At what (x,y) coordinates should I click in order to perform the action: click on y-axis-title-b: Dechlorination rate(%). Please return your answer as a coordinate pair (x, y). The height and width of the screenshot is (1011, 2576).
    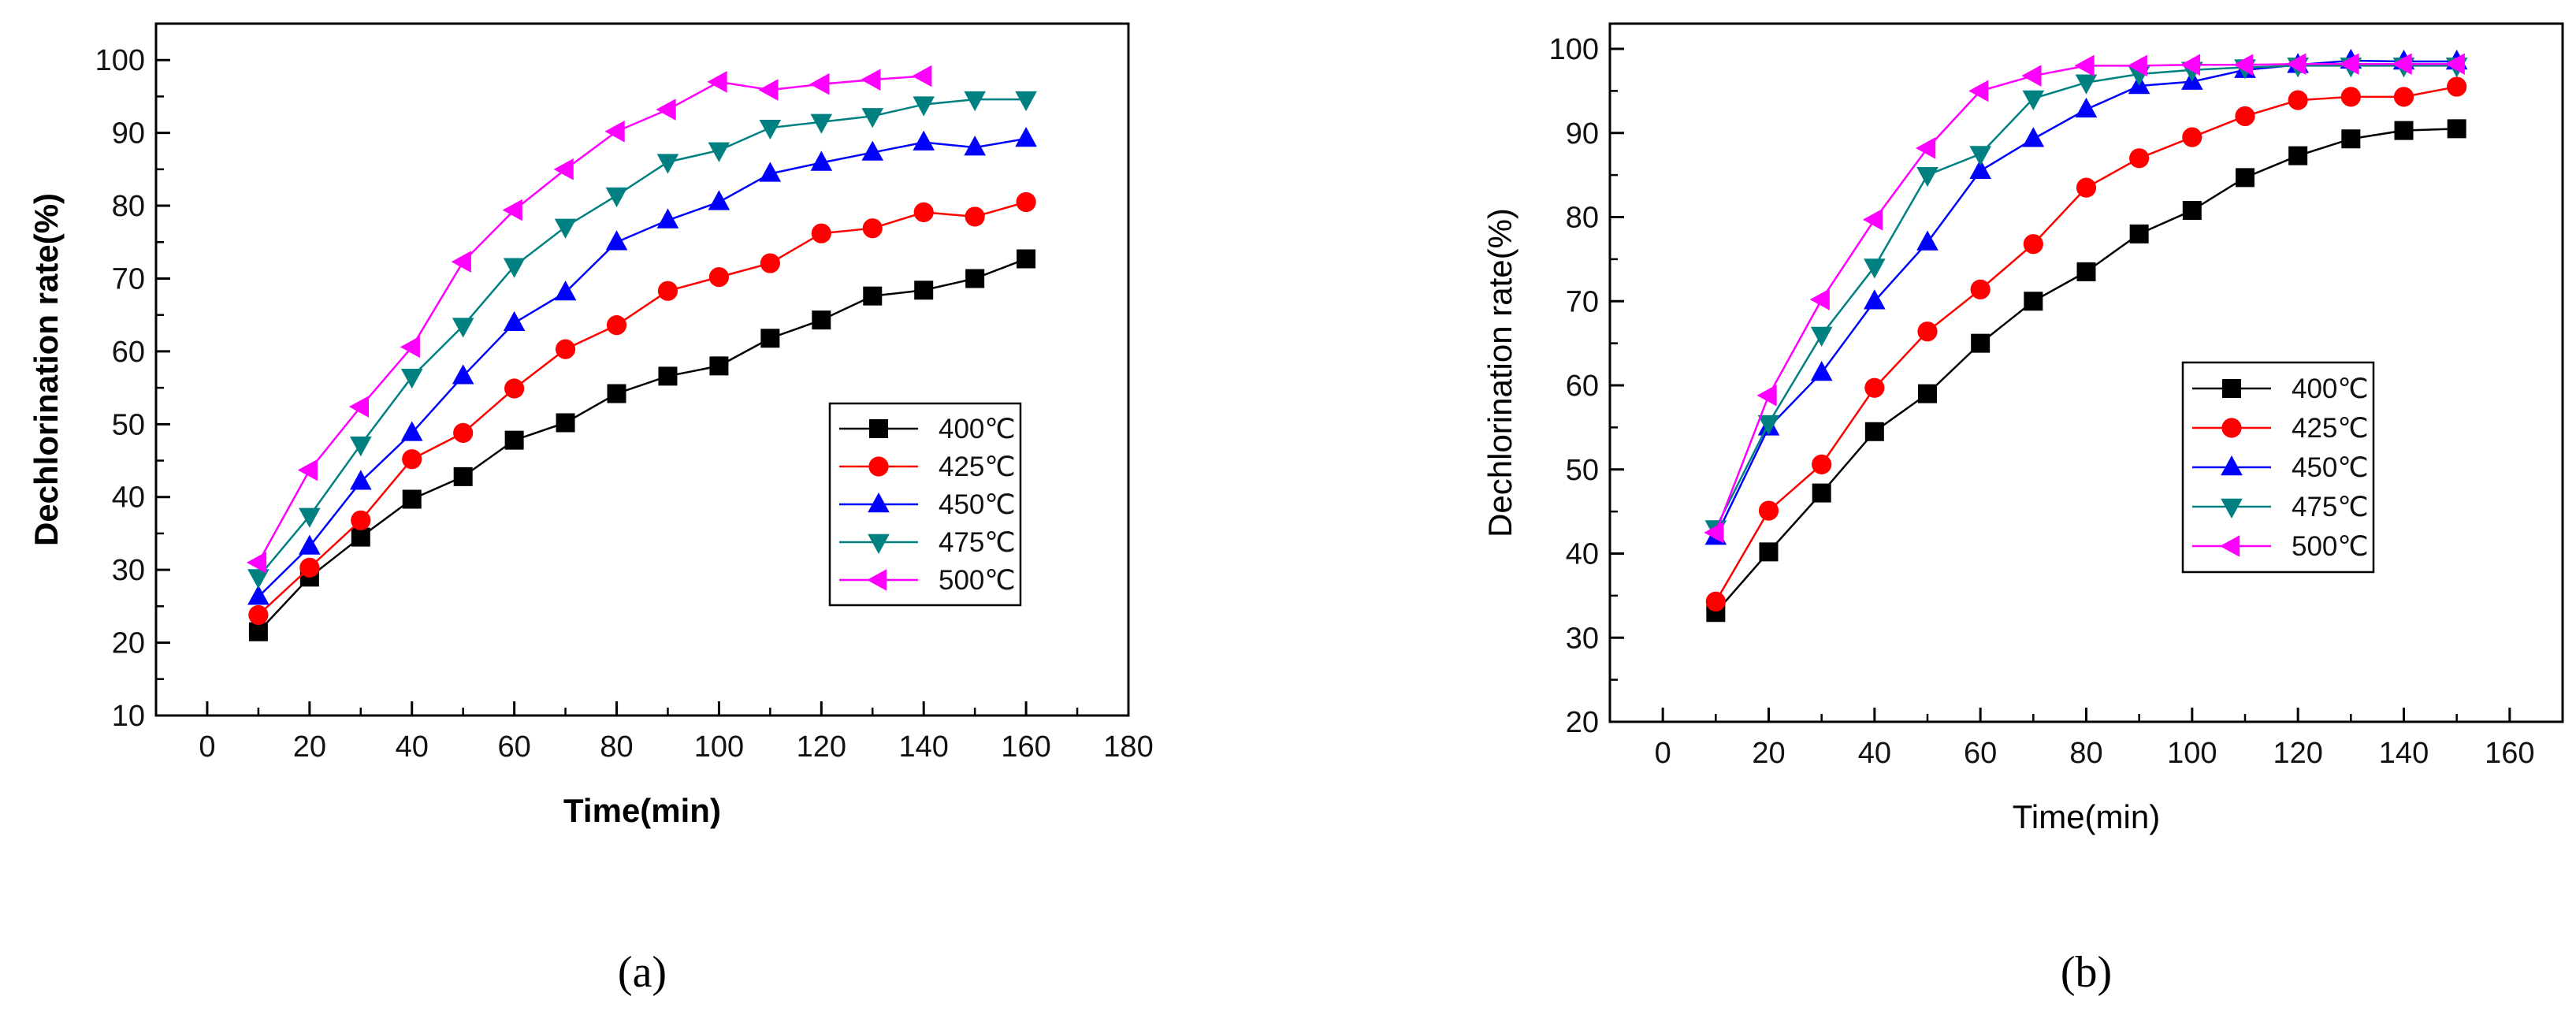
    Looking at the image, I should click on (1499, 372).